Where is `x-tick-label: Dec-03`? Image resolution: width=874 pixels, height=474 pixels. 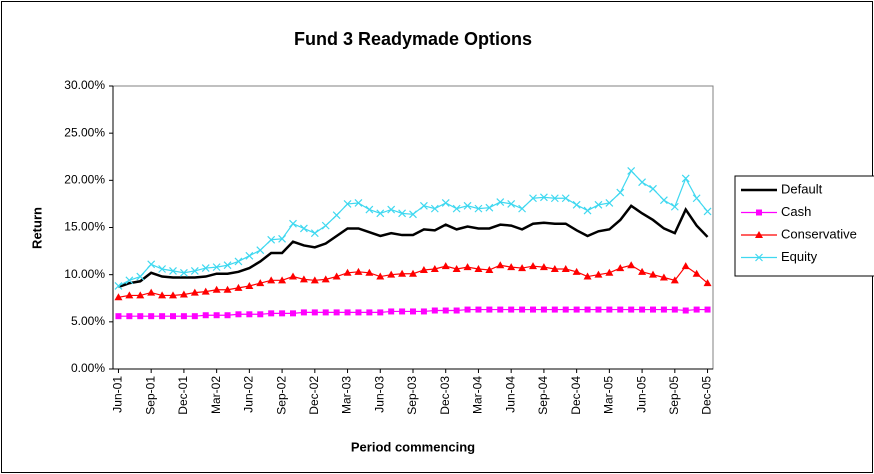 x-tick-label: Dec-03 is located at coordinates (445, 395).